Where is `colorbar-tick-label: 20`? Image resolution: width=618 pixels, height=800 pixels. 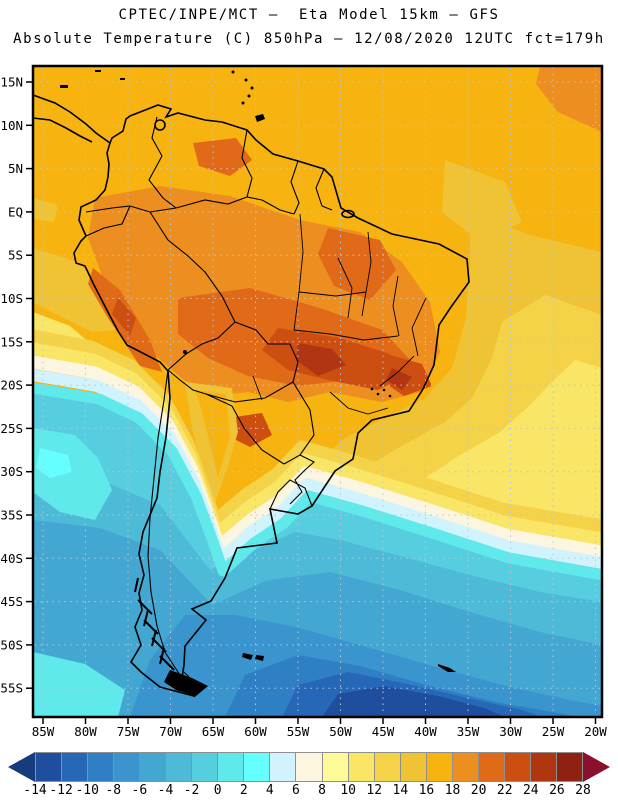
colorbar-tick-label: 20 is located at coordinates (478, 790).